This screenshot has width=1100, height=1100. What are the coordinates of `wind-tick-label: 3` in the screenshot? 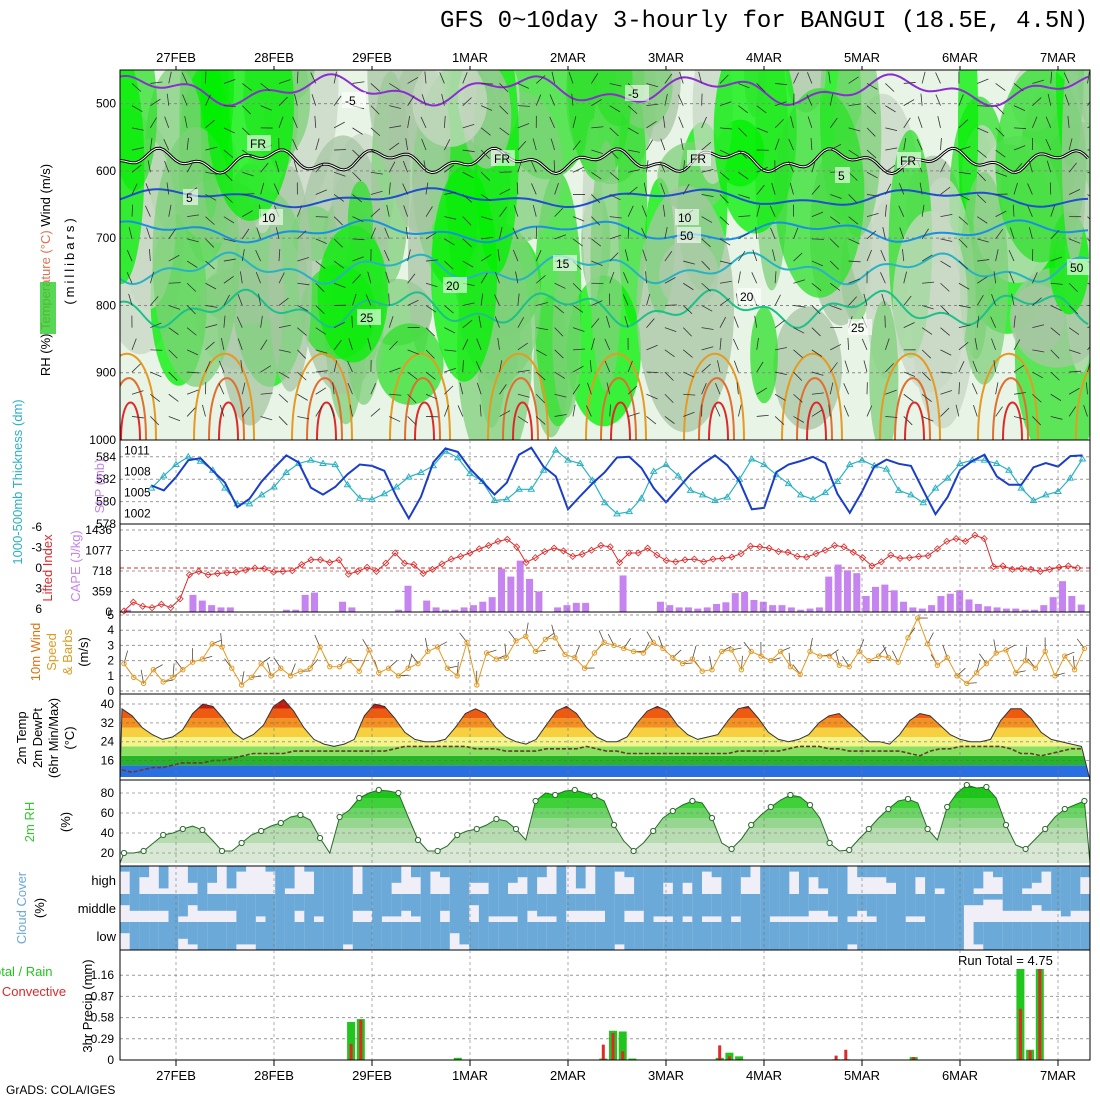 It's located at (110, 645).